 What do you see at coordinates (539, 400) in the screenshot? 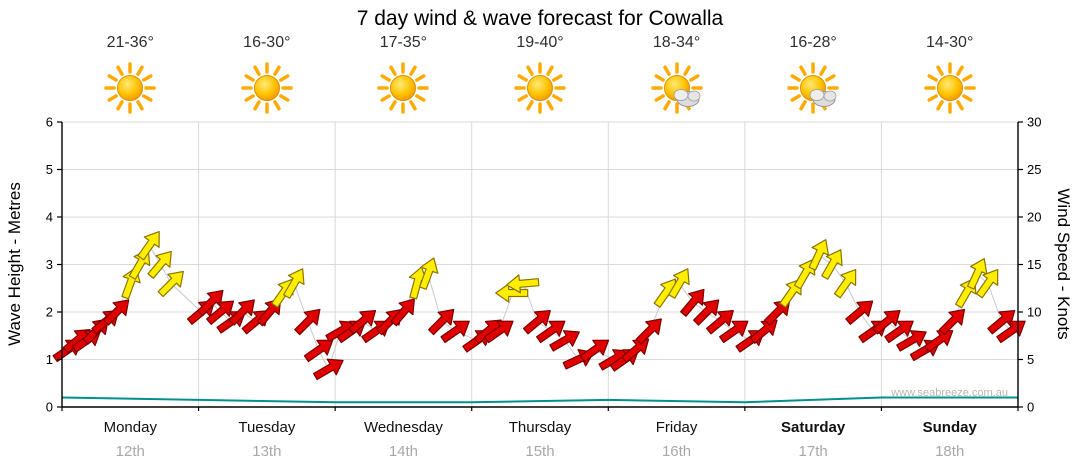
I see `wave-height-line` at bounding box center [539, 400].